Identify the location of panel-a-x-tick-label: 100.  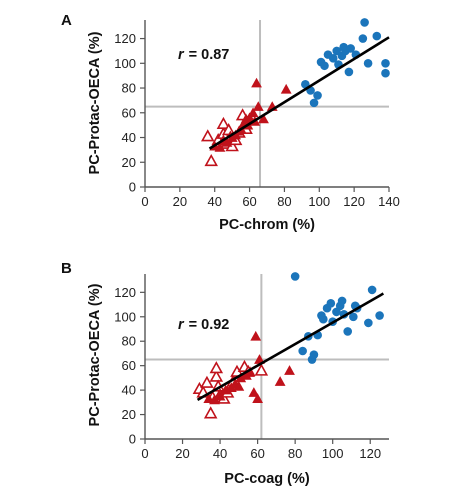
(319, 201).